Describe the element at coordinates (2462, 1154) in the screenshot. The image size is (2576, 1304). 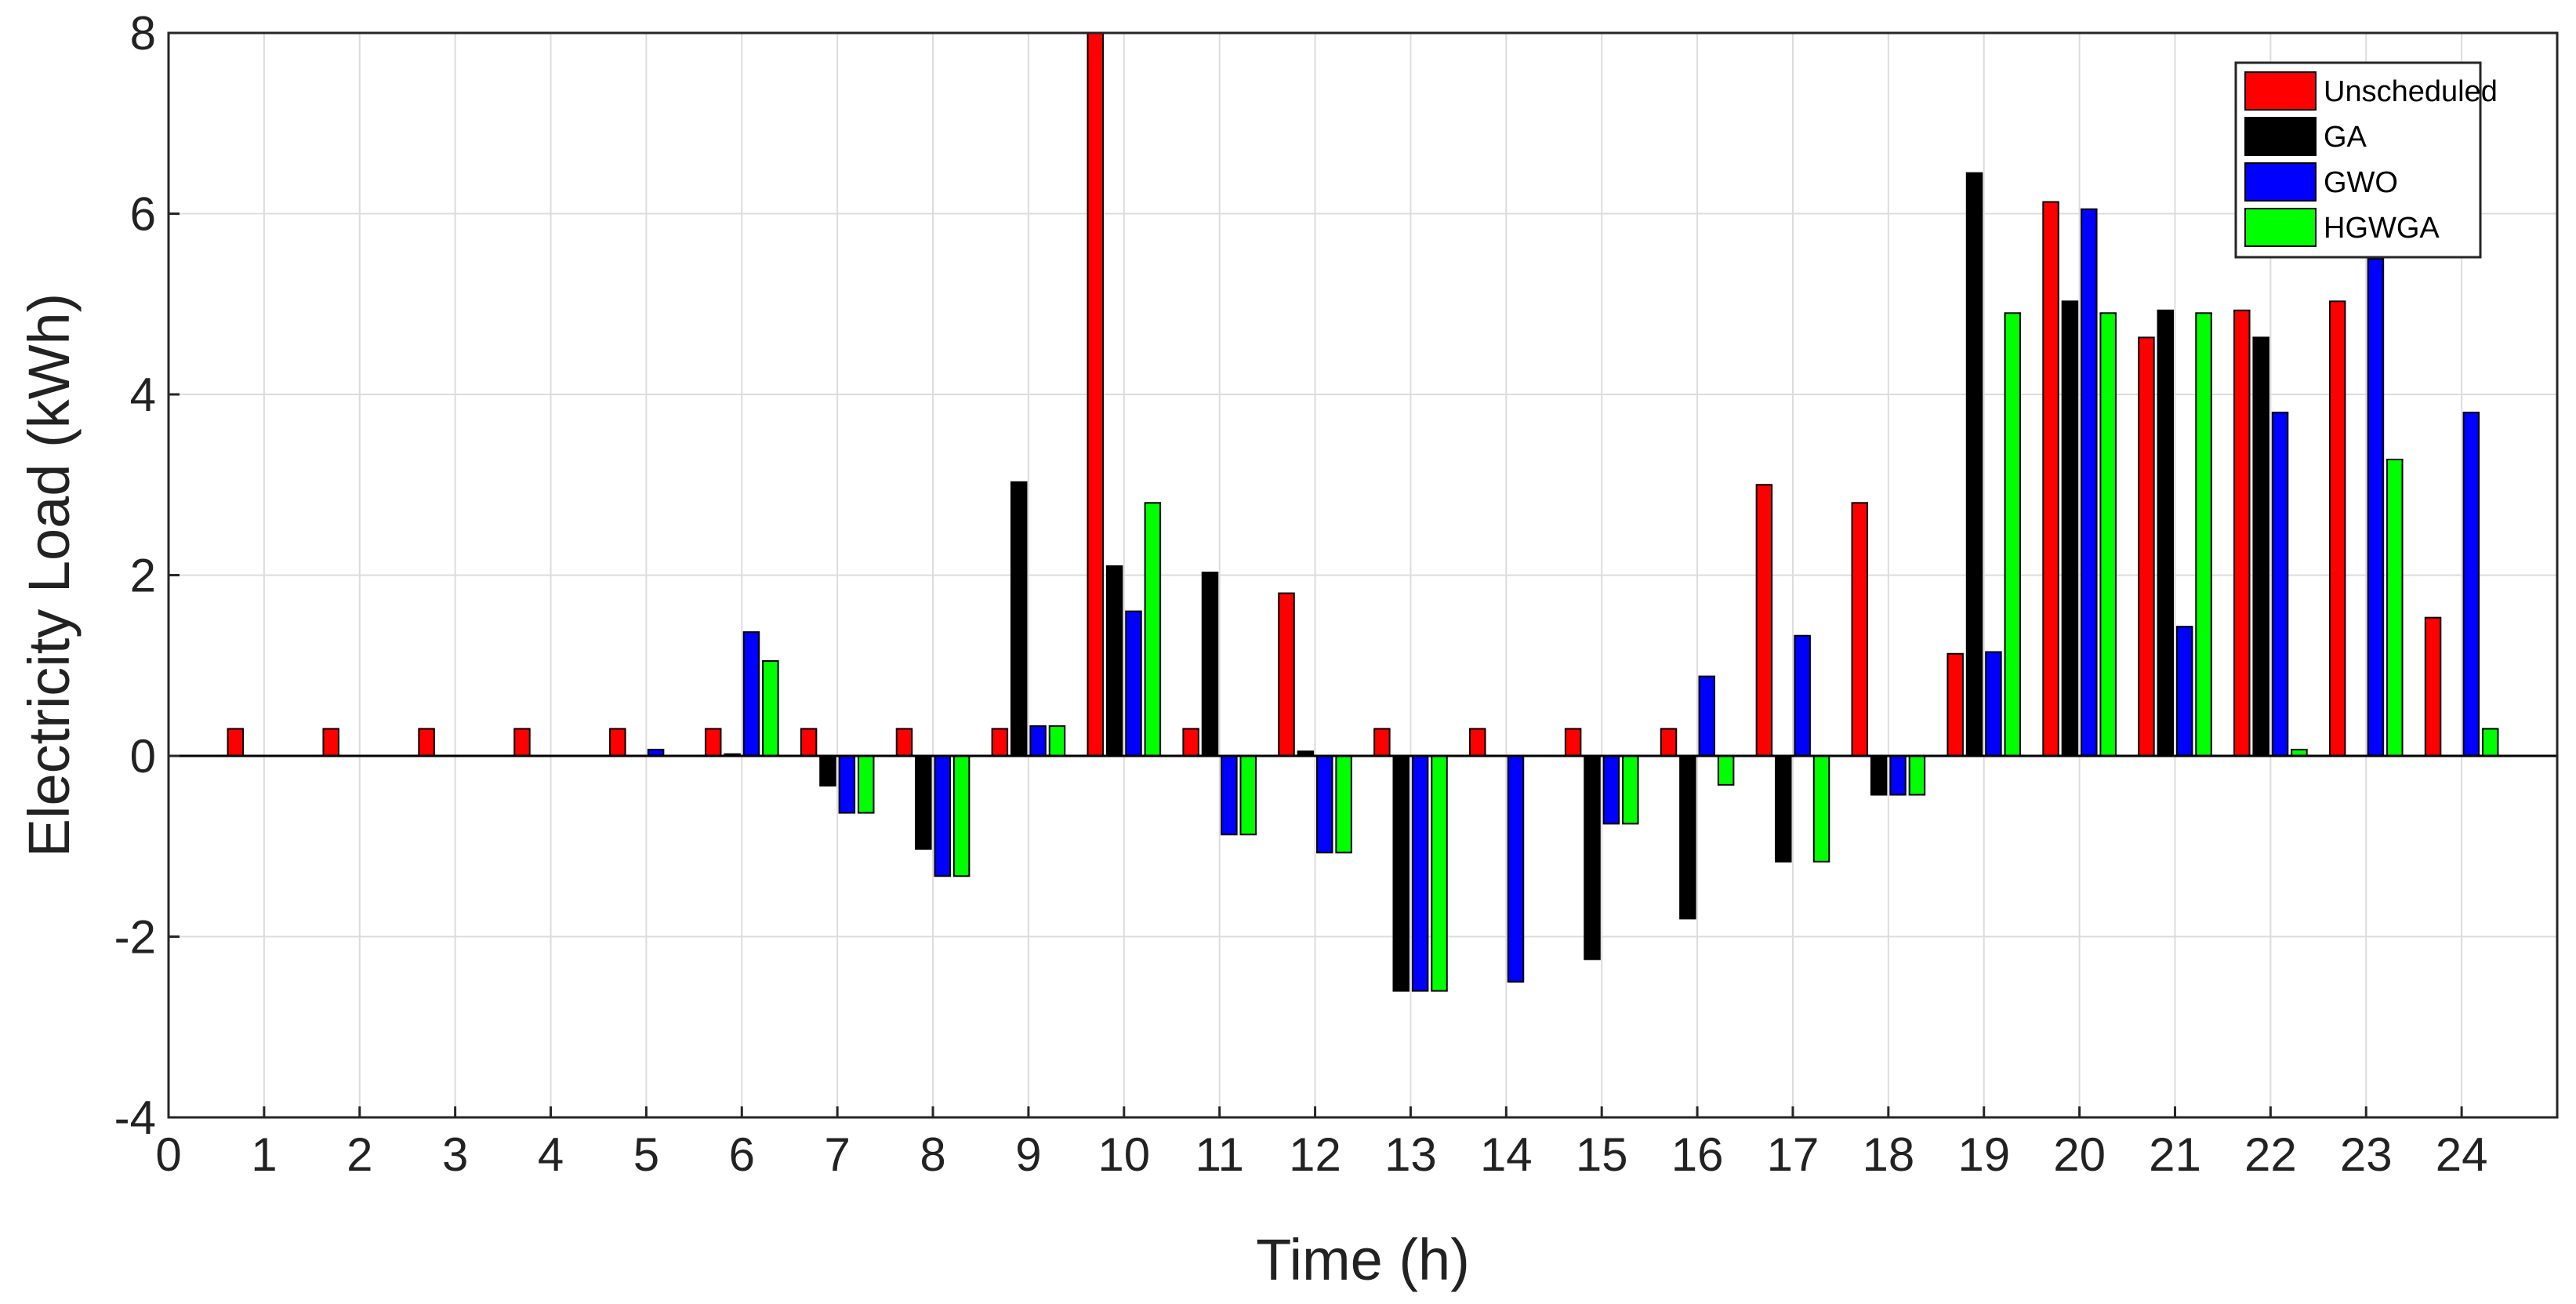
I see `x-tick-label: 24` at that location.